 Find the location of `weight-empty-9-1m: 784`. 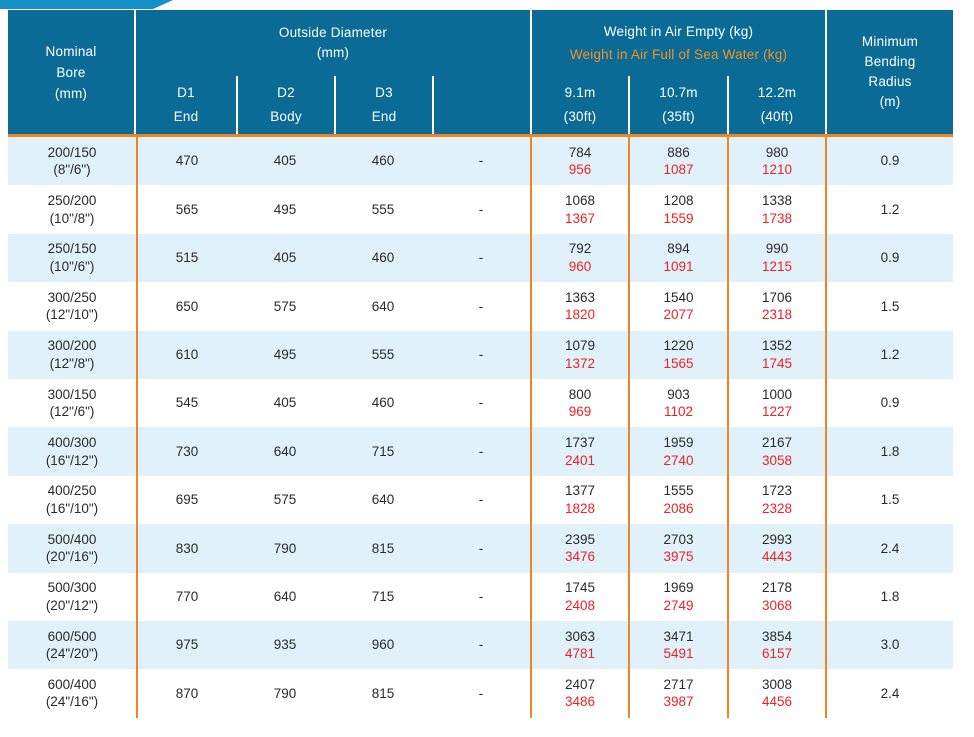

weight-empty-9-1m: 784 is located at coordinates (580, 152).